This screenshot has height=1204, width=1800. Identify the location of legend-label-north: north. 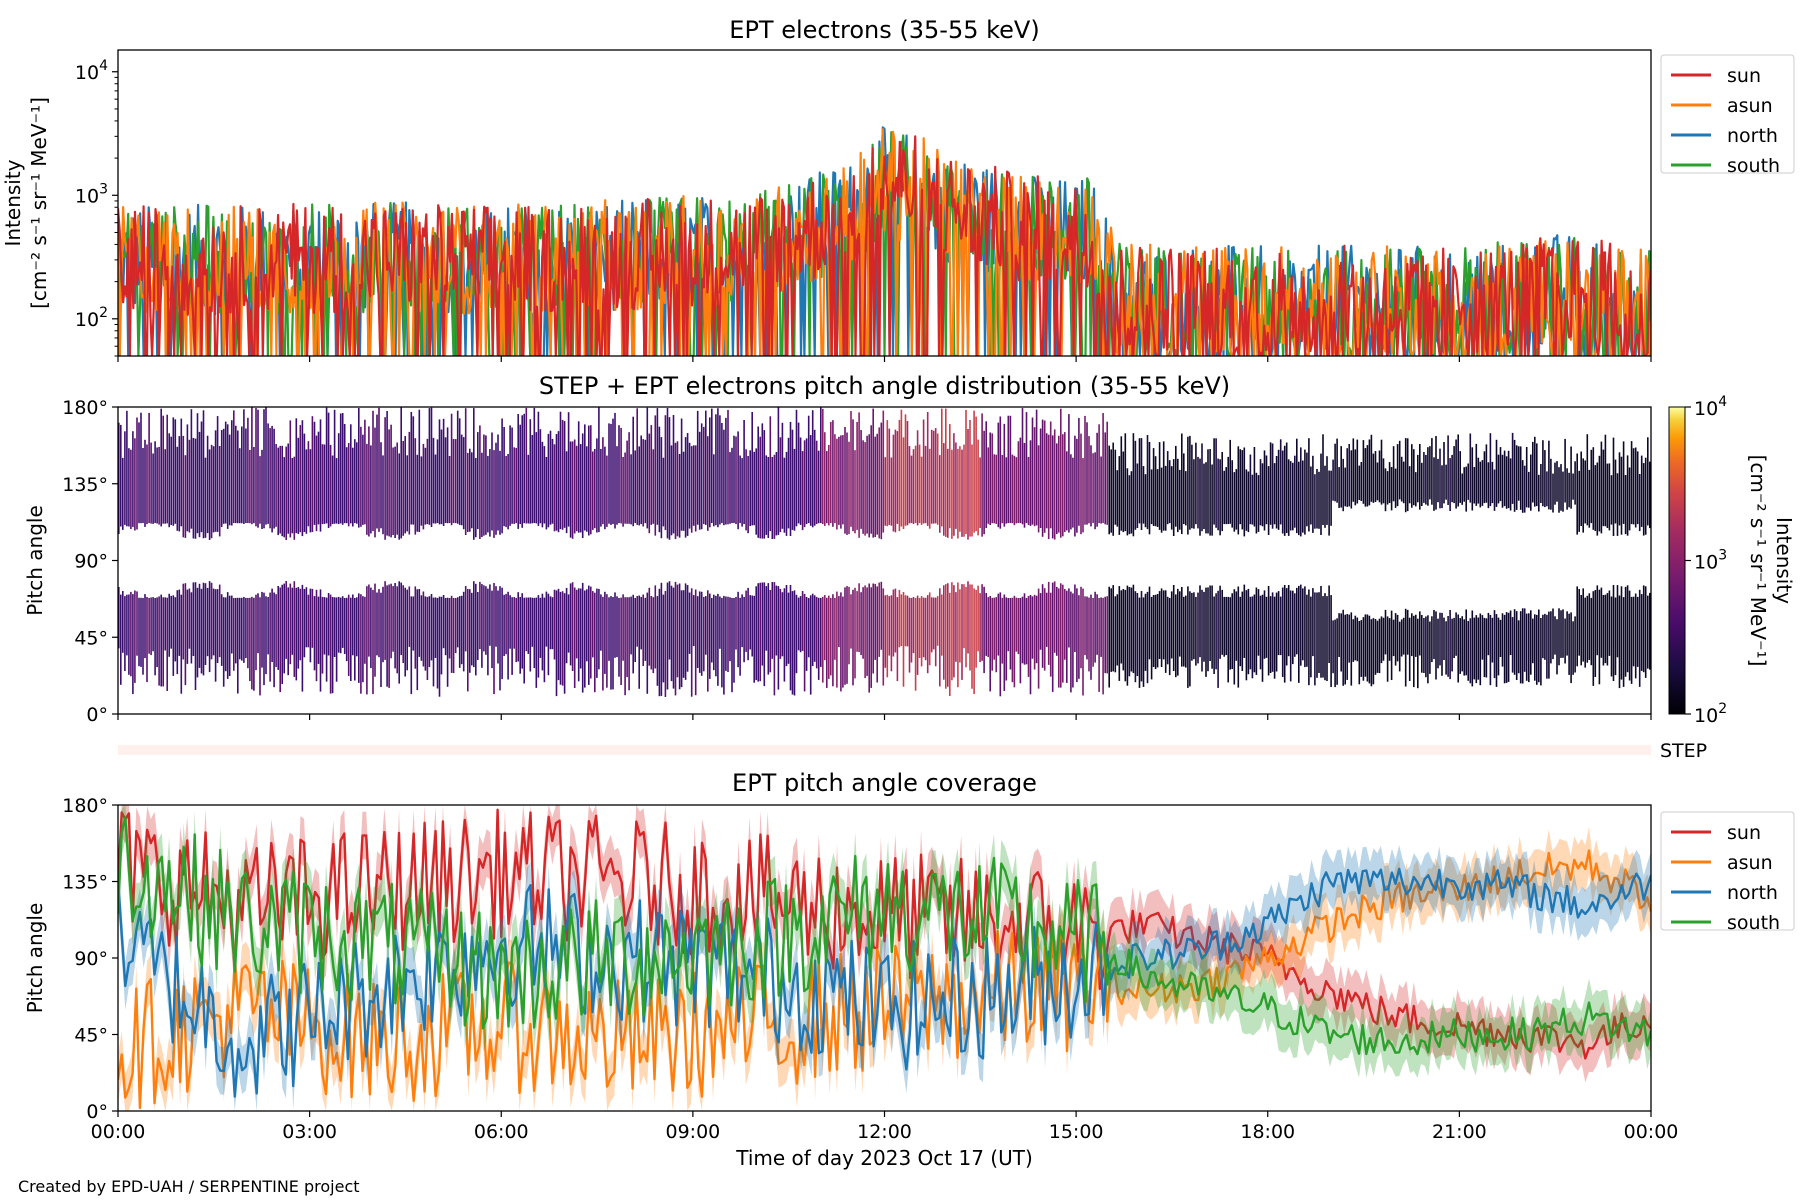
(1752, 136).